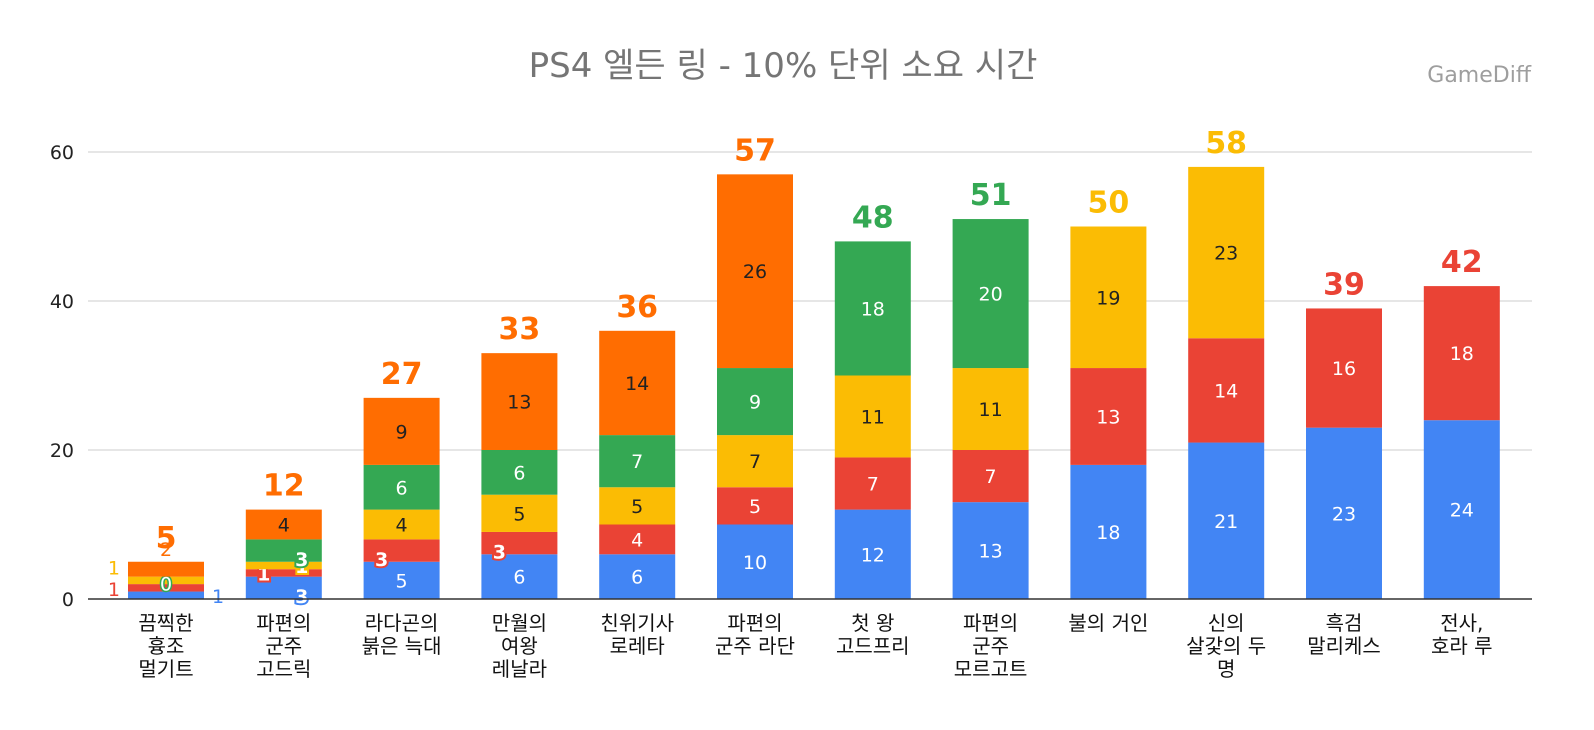 Image resolution: width=1594 pixels, height=730 pixels. What do you see at coordinates (301, 597) in the screenshot?
I see `segment-label: 3` at bounding box center [301, 597].